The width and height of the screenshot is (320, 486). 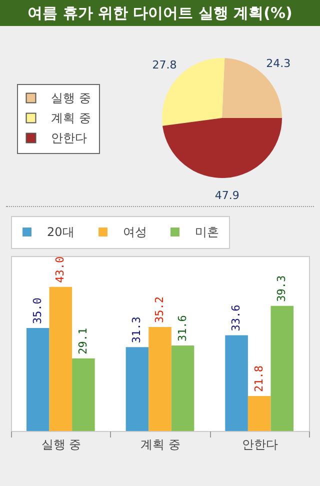 I want to click on data-label: 21.8, so click(x=259, y=379).